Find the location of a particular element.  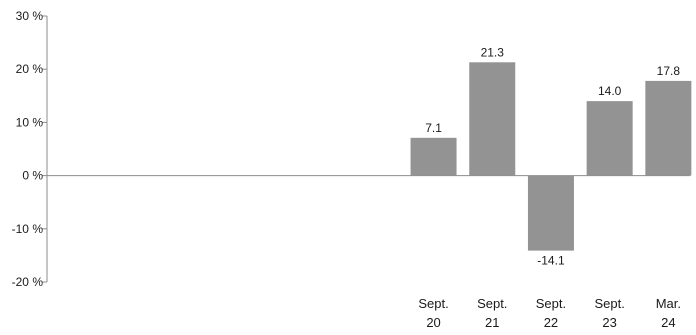

y-tick-label: -10 % is located at coordinates (28, 229).